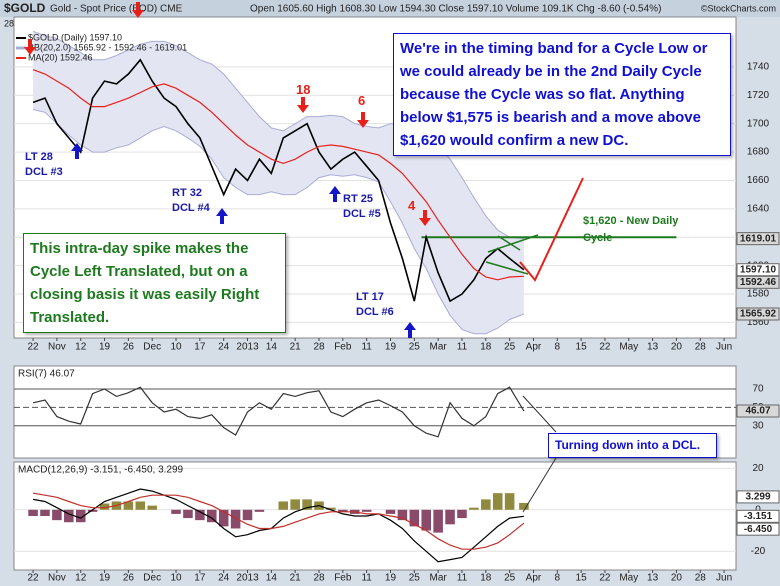  I want to click on value-tag-label: 1597.10, so click(758, 269).